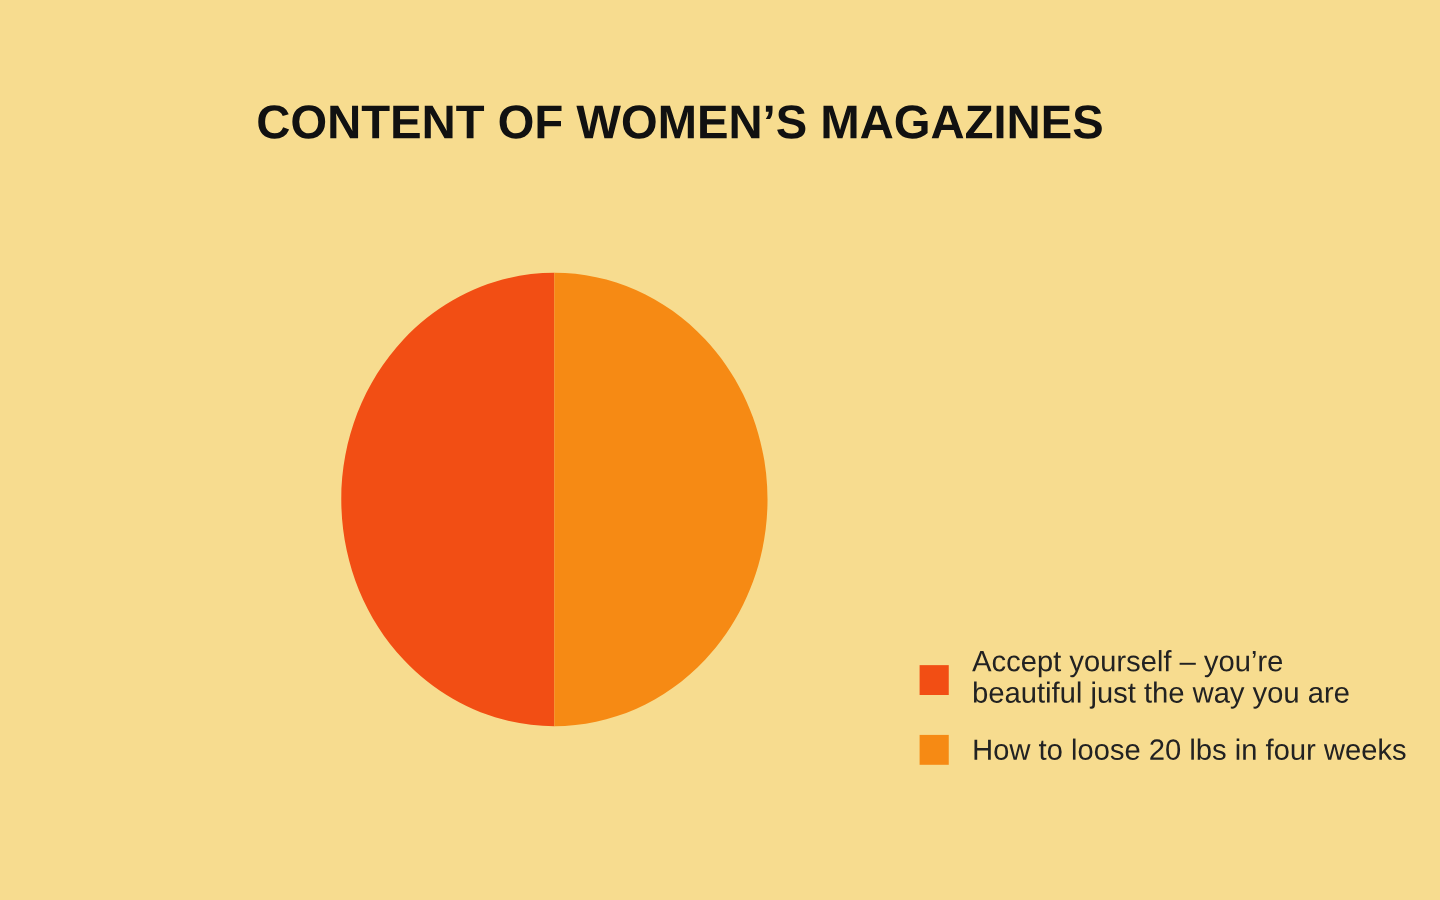  What do you see at coordinates (1190, 749) in the screenshot?
I see `legend-label: How to loose 20 lbs in four weeks` at bounding box center [1190, 749].